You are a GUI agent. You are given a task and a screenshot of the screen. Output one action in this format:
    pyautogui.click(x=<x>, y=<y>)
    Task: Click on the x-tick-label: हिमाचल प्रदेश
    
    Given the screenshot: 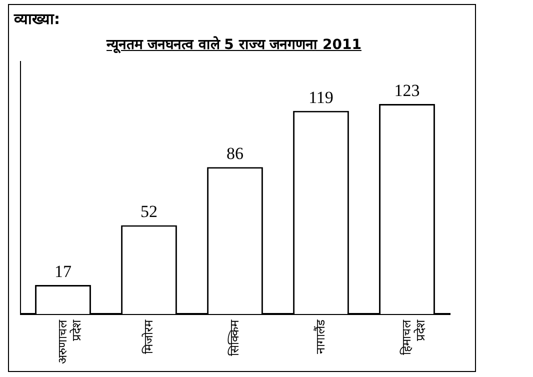 What is the action you would take?
    pyautogui.click(x=413, y=337)
    